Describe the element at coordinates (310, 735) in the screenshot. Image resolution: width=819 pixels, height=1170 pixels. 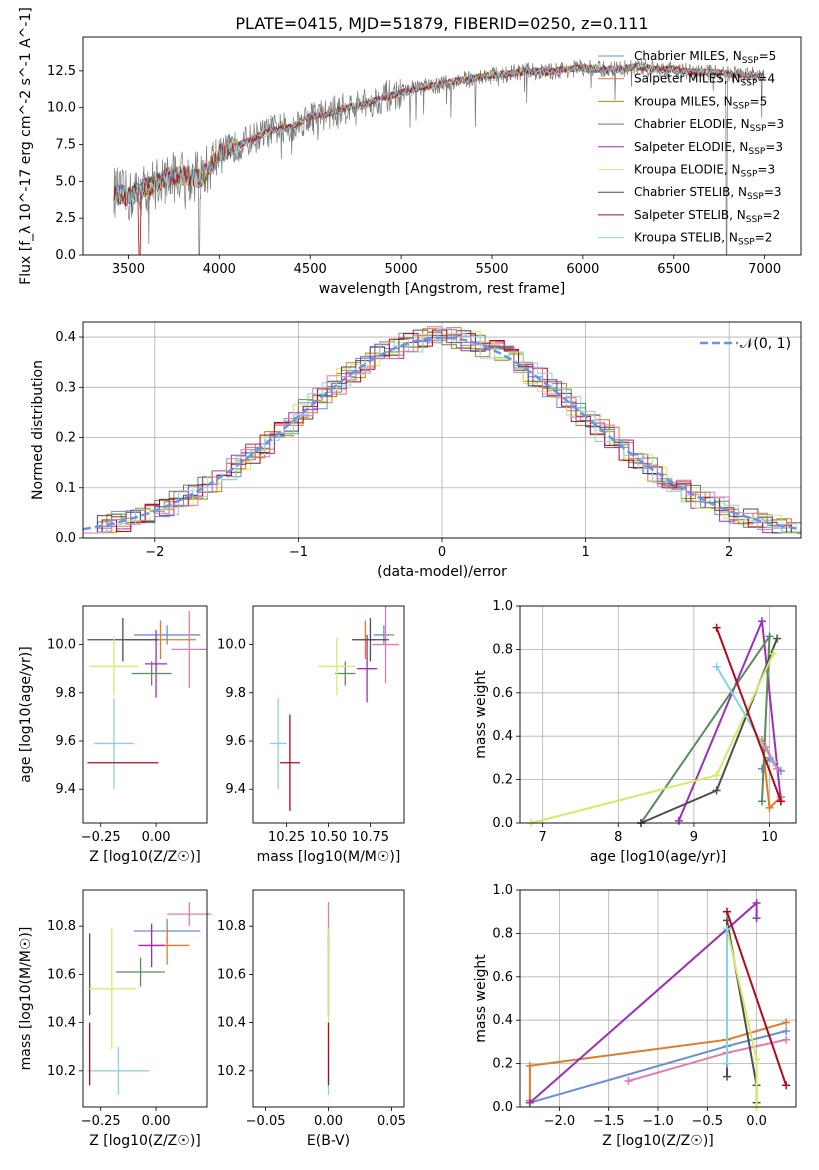
I see `panel-3-axes` at that location.